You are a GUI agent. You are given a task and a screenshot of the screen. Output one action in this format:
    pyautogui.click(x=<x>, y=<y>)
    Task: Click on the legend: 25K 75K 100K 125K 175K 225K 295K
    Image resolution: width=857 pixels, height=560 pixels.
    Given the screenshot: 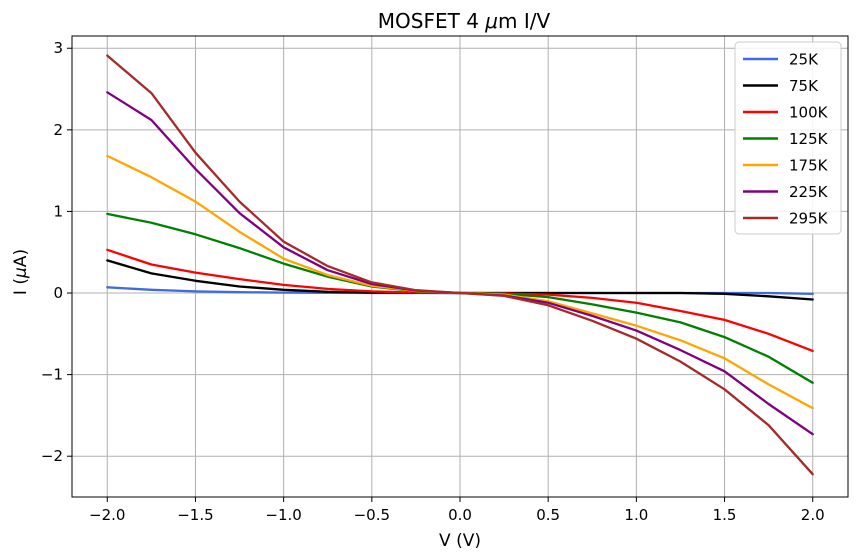 What is the action you would take?
    pyautogui.click(x=788, y=138)
    